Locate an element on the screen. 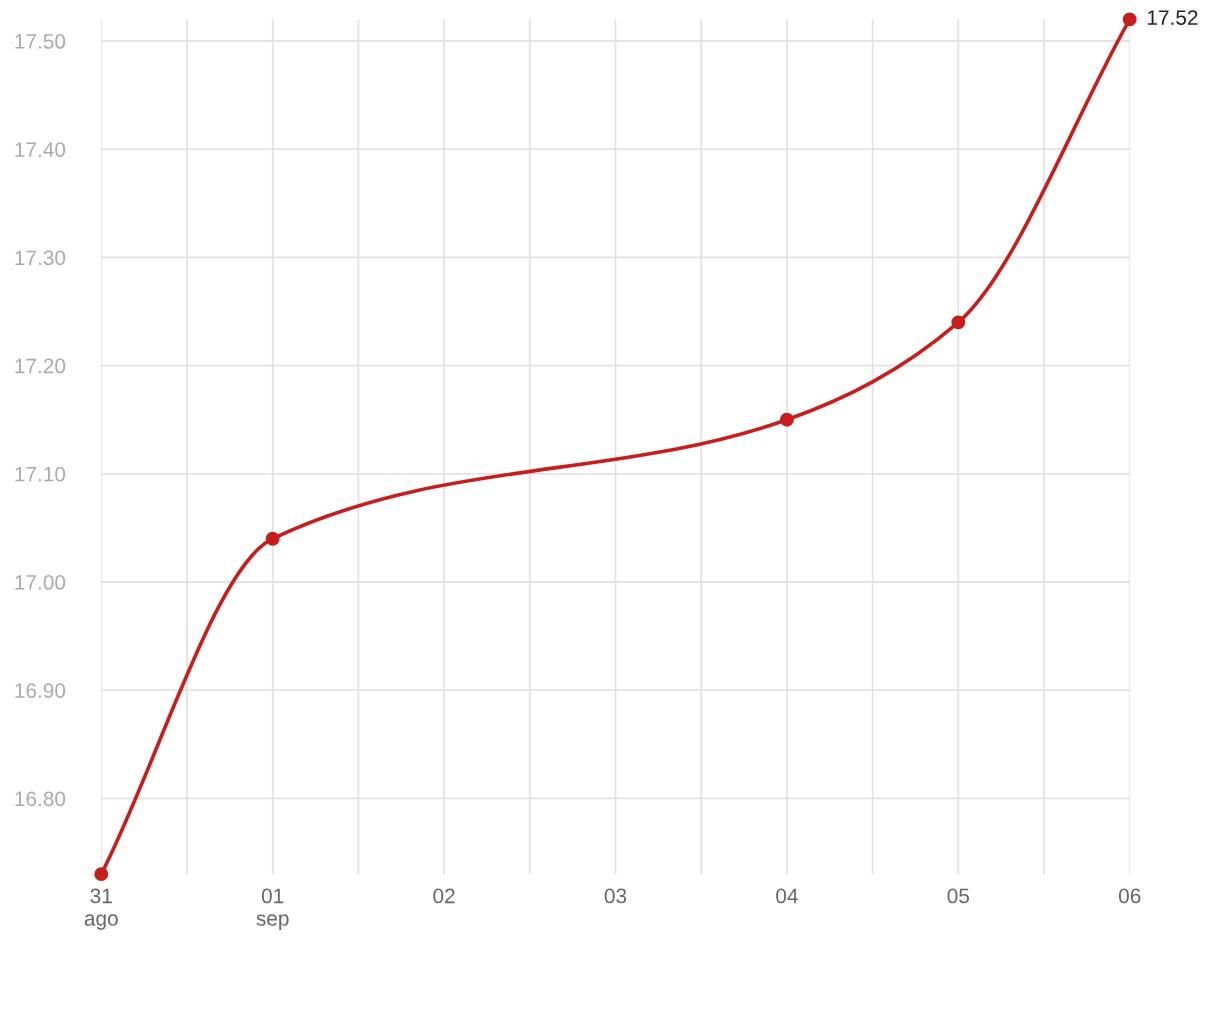 The height and width of the screenshot is (1020, 1220). x-tick-label: 04 is located at coordinates (787, 896).